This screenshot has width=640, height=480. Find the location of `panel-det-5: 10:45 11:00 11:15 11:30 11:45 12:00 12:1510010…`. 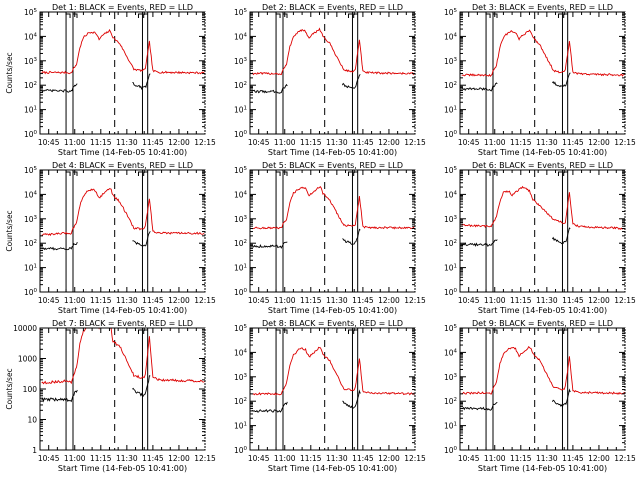

panel-det-5: 10:45 11:00 11:15 11:30 11:45 12:00 12:1510010… is located at coordinates (330, 238).